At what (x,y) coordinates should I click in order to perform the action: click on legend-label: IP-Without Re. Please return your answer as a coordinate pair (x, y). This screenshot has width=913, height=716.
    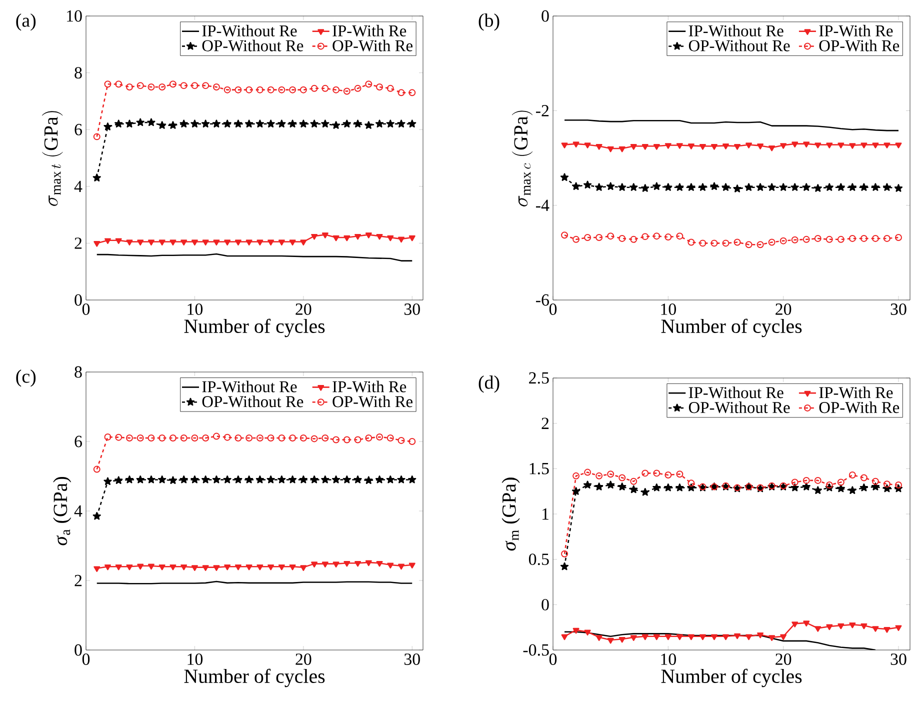
    Looking at the image, I should click on (736, 392).